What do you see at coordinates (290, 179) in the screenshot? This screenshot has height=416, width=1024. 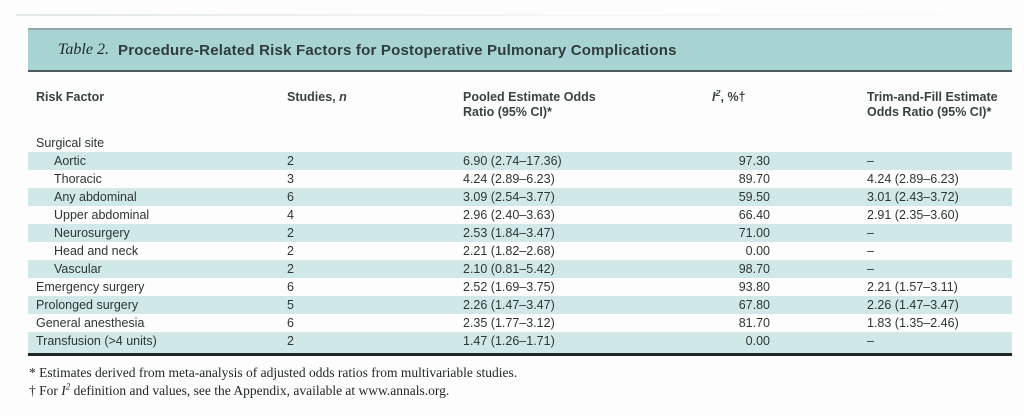 I see `cell-studies: 3` at bounding box center [290, 179].